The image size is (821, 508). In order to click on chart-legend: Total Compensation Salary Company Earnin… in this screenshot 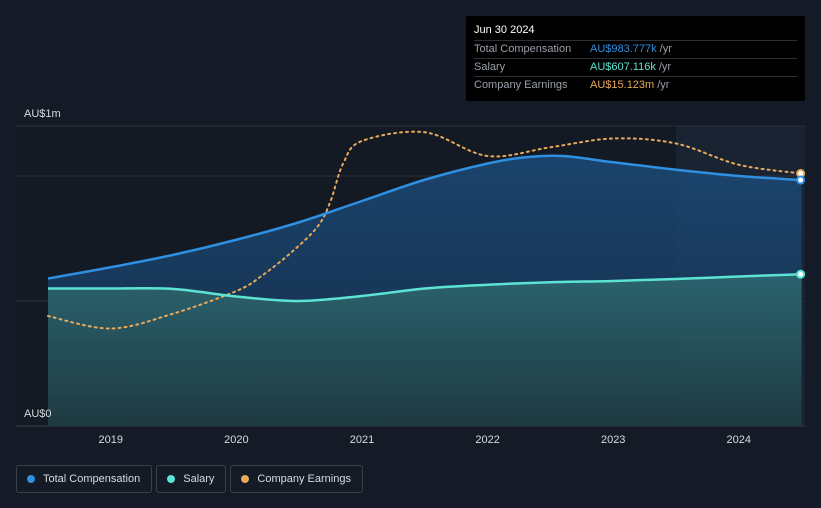, I will do `click(191, 479)`.